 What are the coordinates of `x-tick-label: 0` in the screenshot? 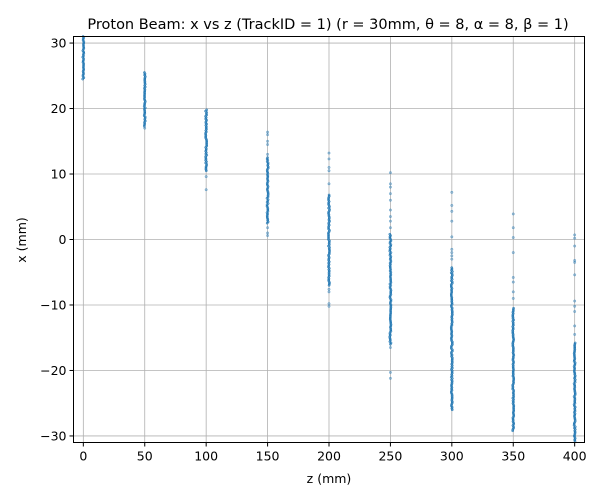 It's located at (83, 456).